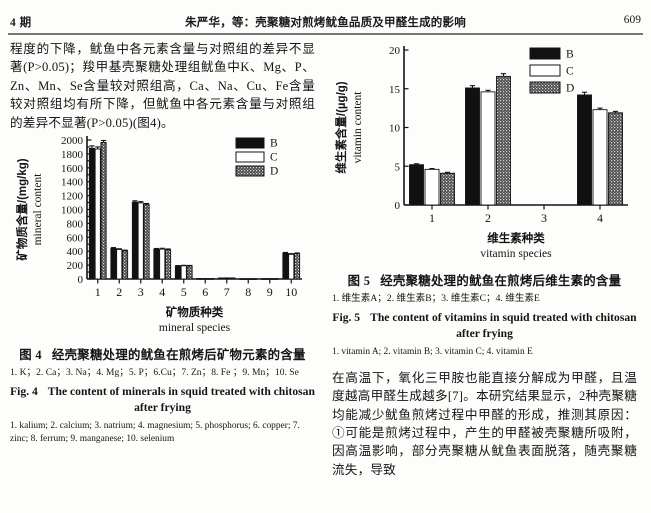 The height and width of the screenshot is (513, 651). Describe the element at coordinates (516, 238) in the screenshot. I see `x-axis-label-cn: 维生素种类` at that location.